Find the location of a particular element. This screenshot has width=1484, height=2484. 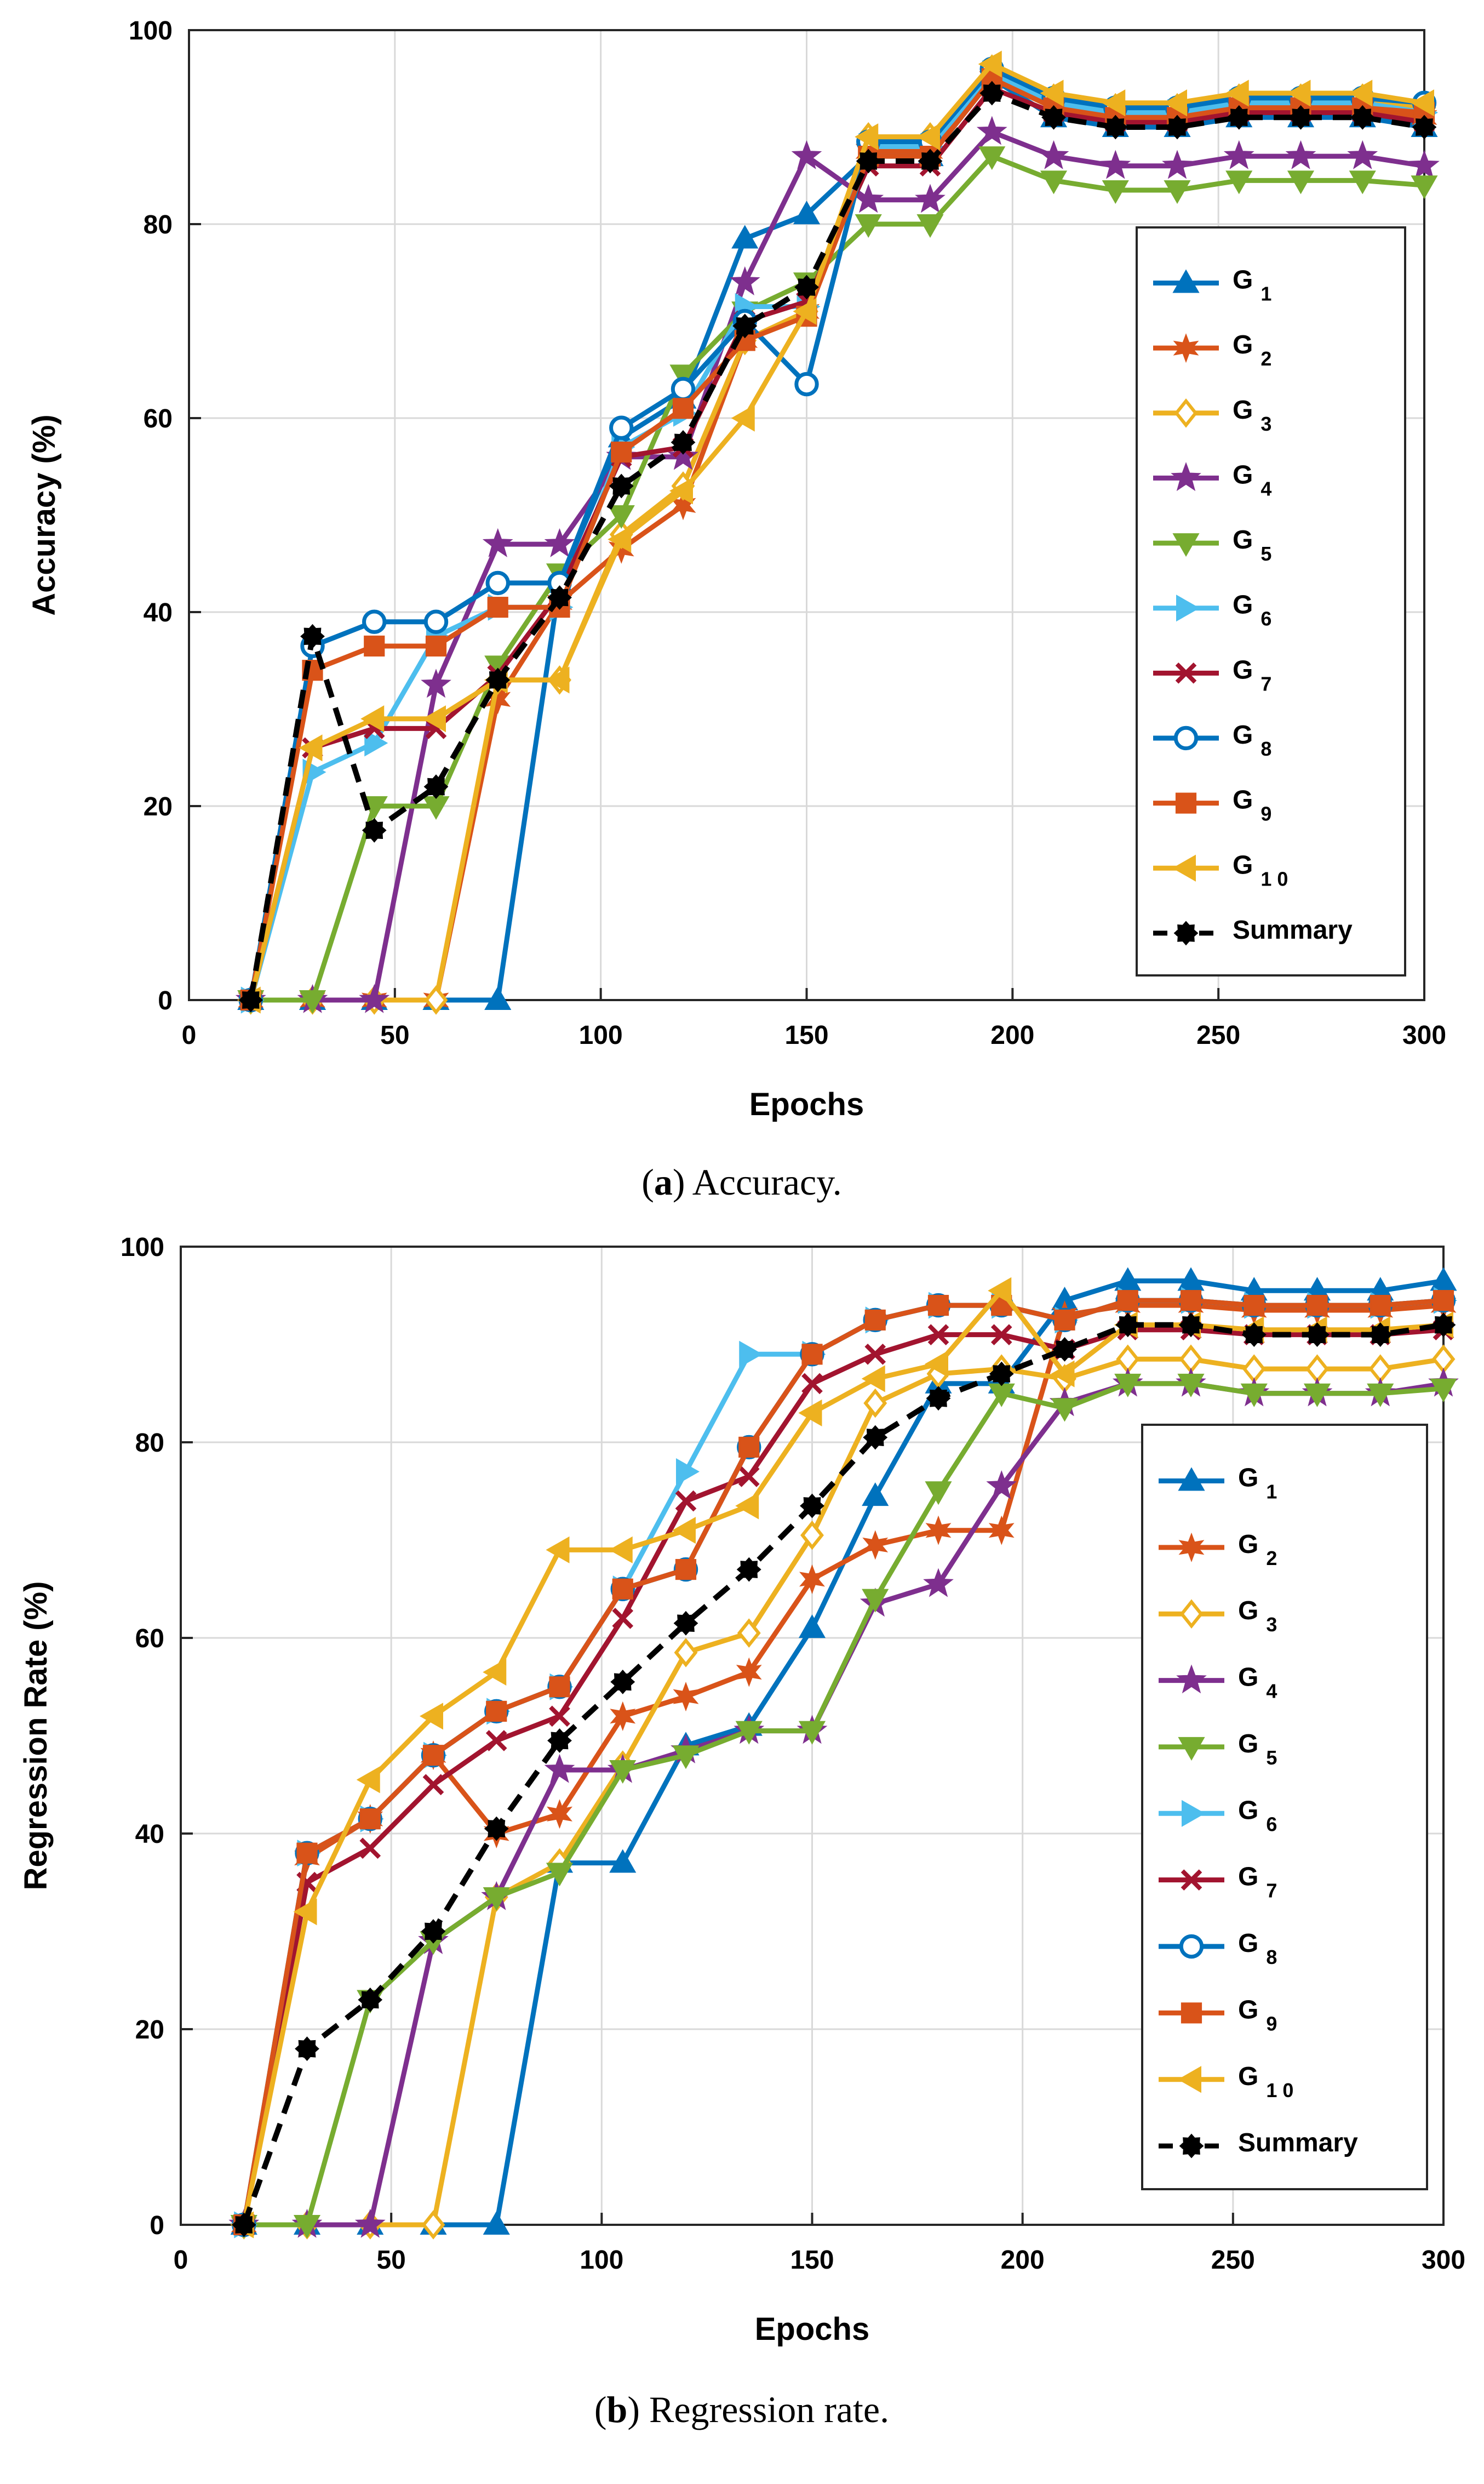

legend-subscript: 7 is located at coordinates (1265, 683).